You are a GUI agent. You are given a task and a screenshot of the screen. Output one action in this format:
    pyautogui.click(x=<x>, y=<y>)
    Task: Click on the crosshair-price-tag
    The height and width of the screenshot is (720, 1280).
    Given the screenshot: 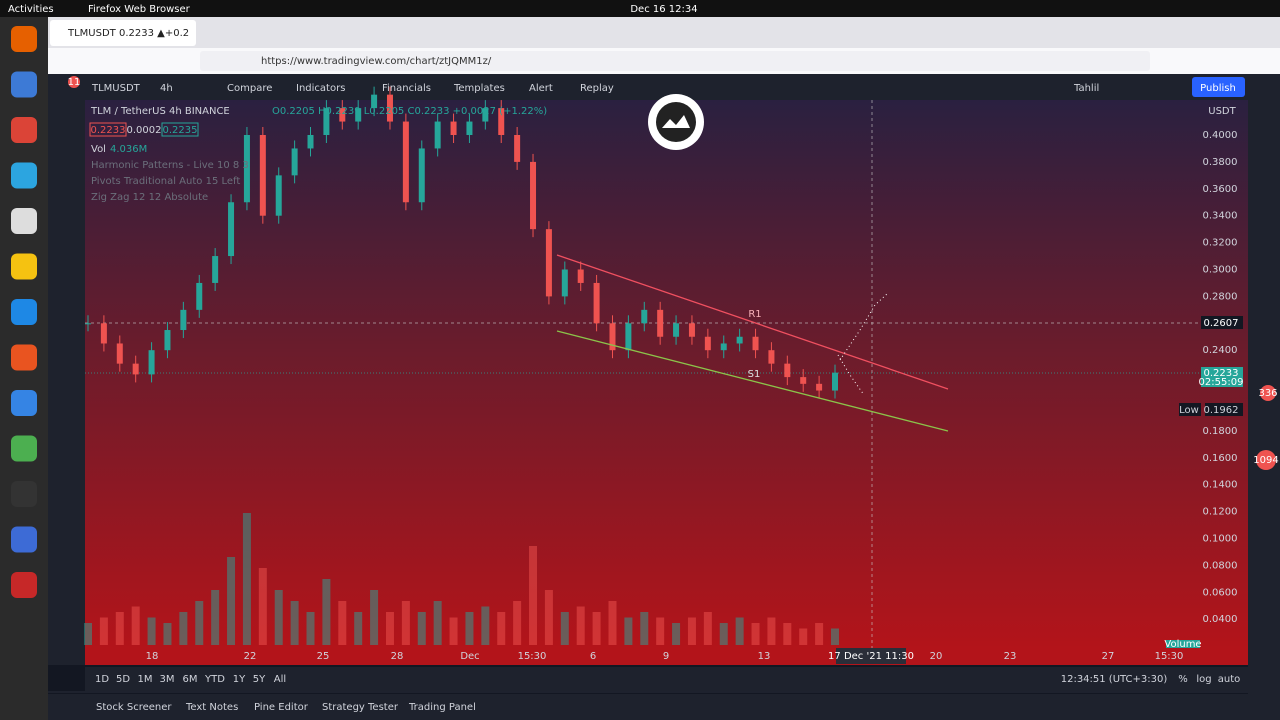 What is the action you would take?
    pyautogui.click(x=1222, y=322)
    